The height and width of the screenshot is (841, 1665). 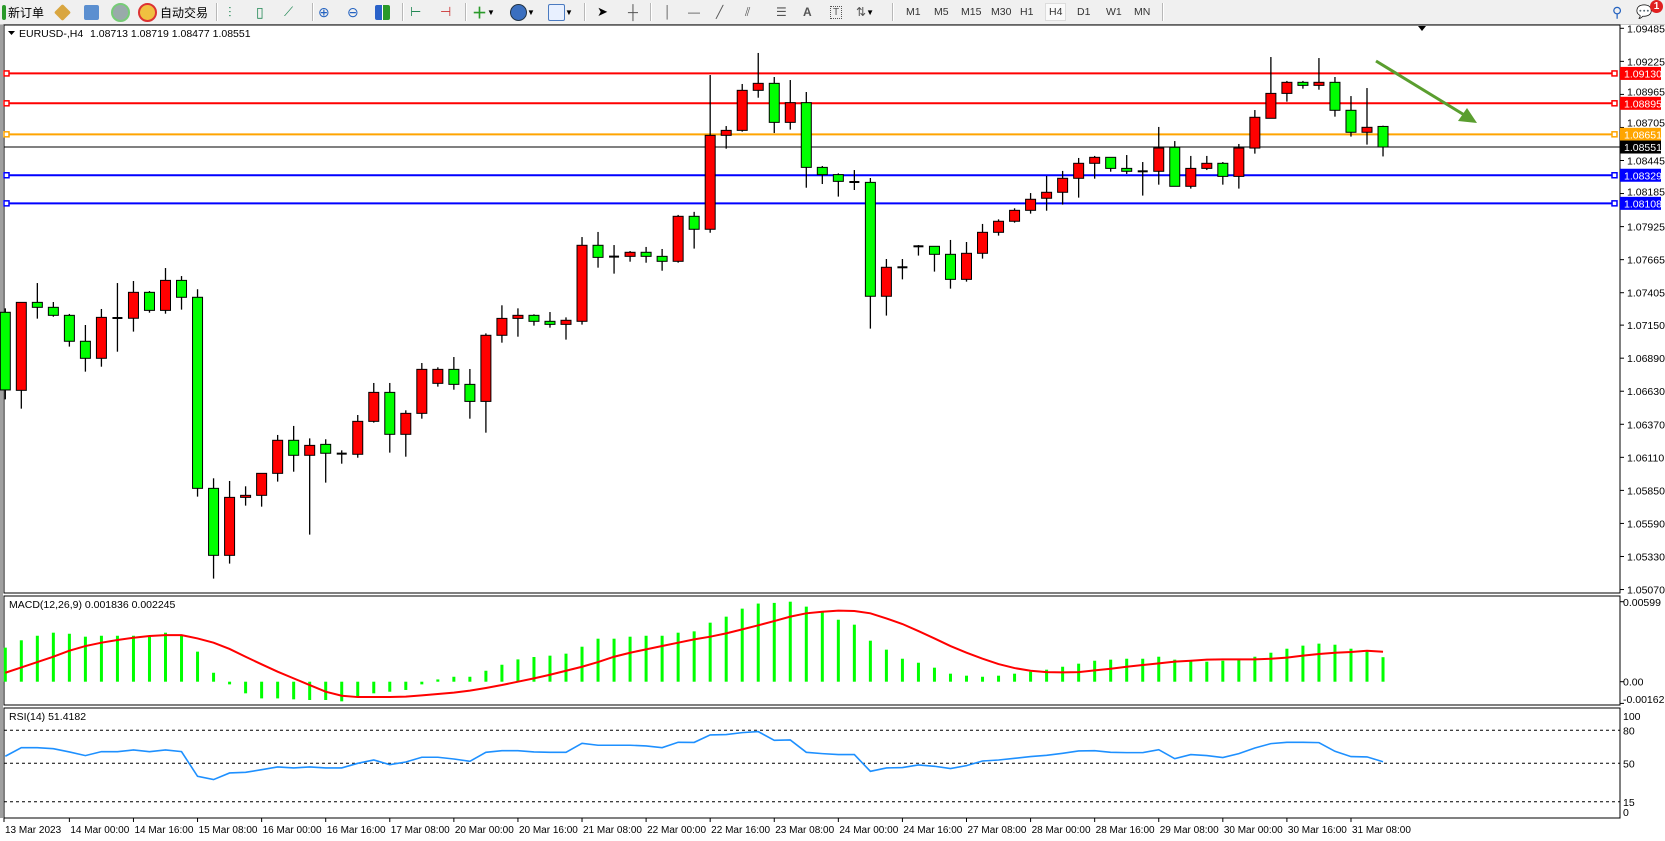 What do you see at coordinates (747, 12) in the screenshot?
I see `equidistant-channel-button: ⫽` at bounding box center [747, 12].